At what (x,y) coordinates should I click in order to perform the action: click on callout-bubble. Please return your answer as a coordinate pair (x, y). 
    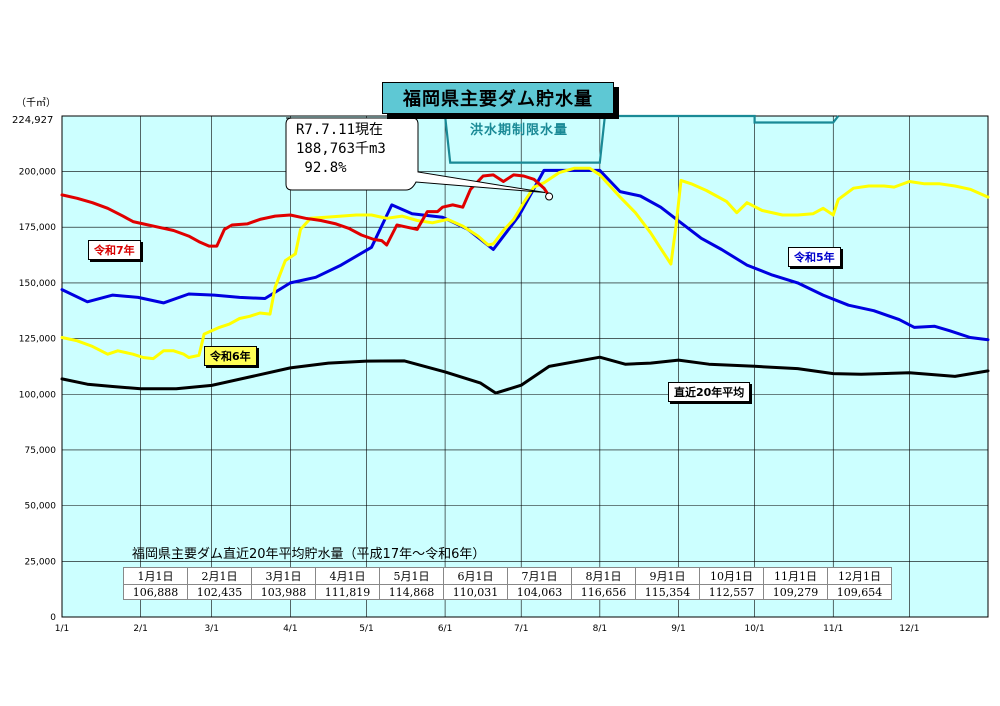
    Looking at the image, I should click on (419, 159).